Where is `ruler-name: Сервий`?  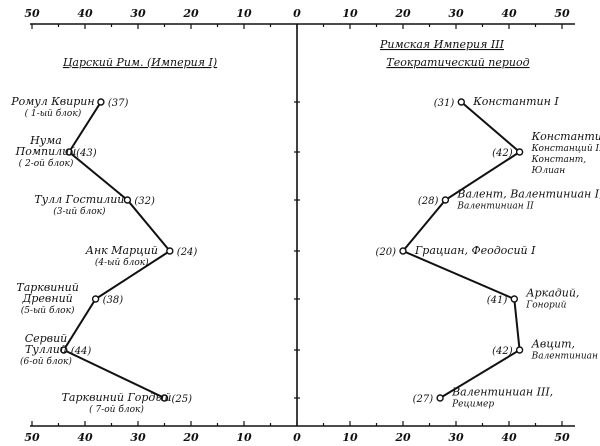 ruler-name: Сервий is located at coordinates (46, 338).